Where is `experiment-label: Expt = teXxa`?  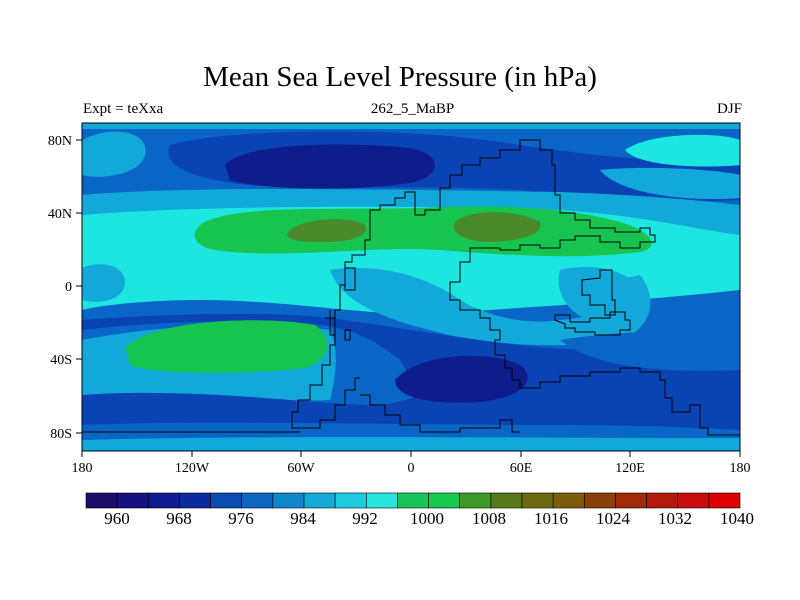 experiment-label: Expt = teXxa is located at coordinates (123, 109).